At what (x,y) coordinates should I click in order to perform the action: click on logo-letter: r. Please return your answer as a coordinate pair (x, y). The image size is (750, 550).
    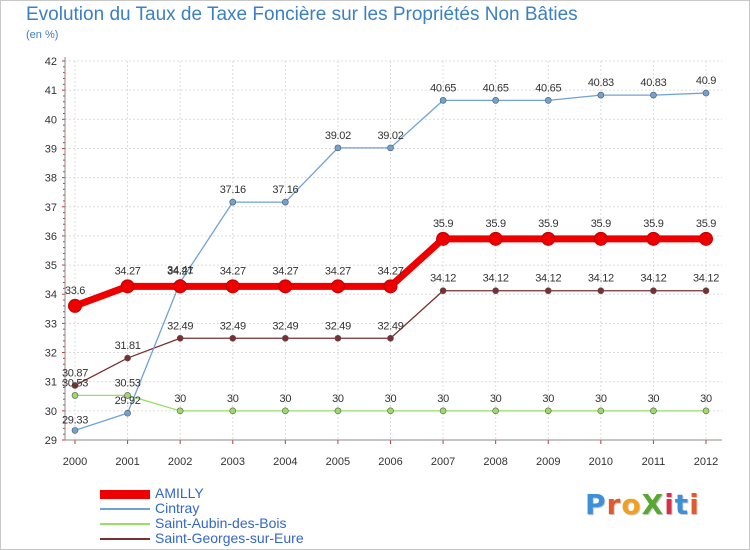
    Looking at the image, I should click on (614, 504).